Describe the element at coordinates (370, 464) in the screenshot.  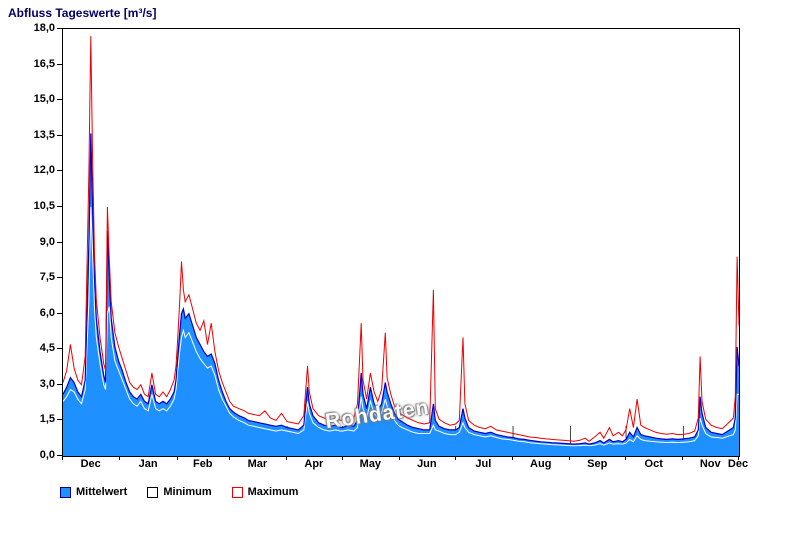
I see `x-axis-label-may: May` at that location.